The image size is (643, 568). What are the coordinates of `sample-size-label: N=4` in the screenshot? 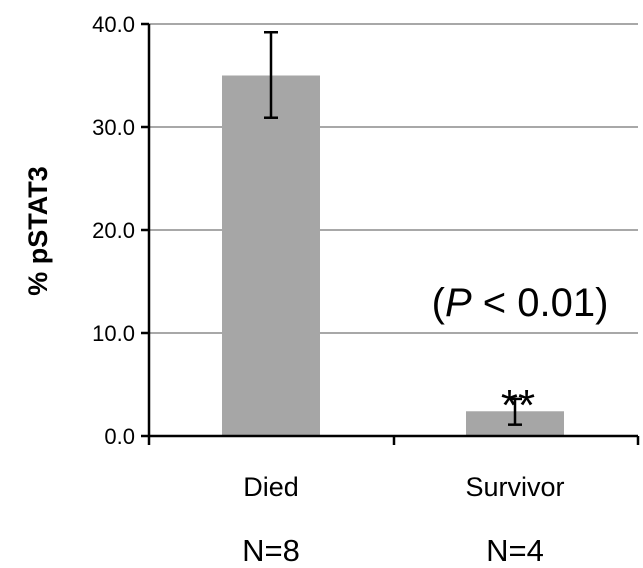 It's located at (515, 550).